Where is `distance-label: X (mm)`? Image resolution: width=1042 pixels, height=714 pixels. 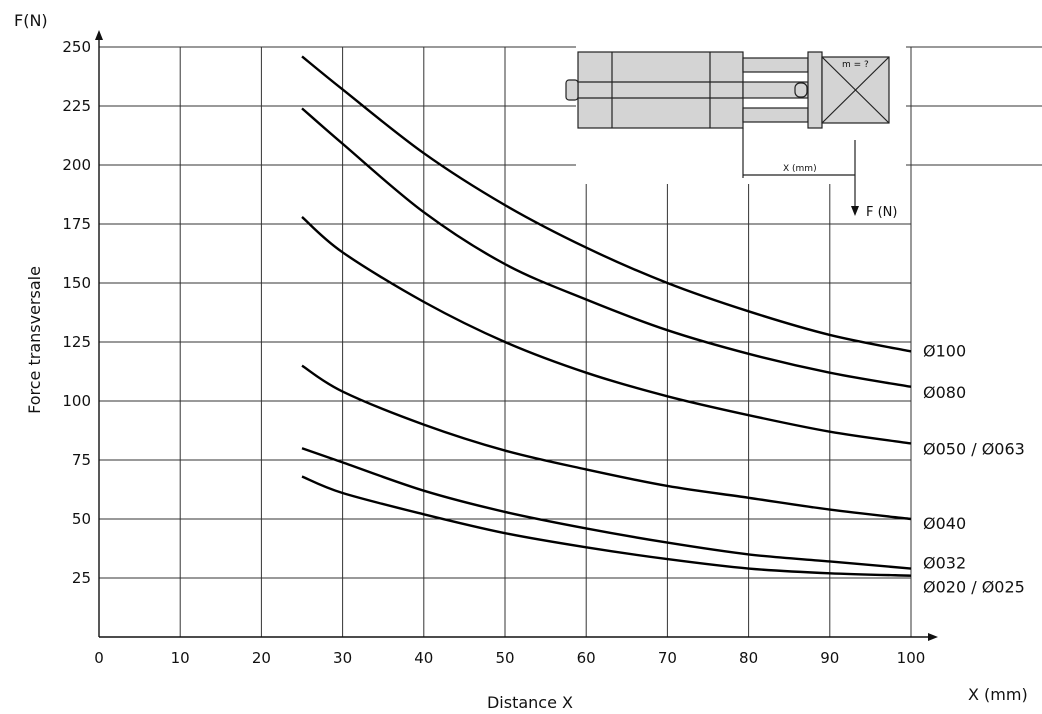 distance-label: X (mm) is located at coordinates (800, 169).